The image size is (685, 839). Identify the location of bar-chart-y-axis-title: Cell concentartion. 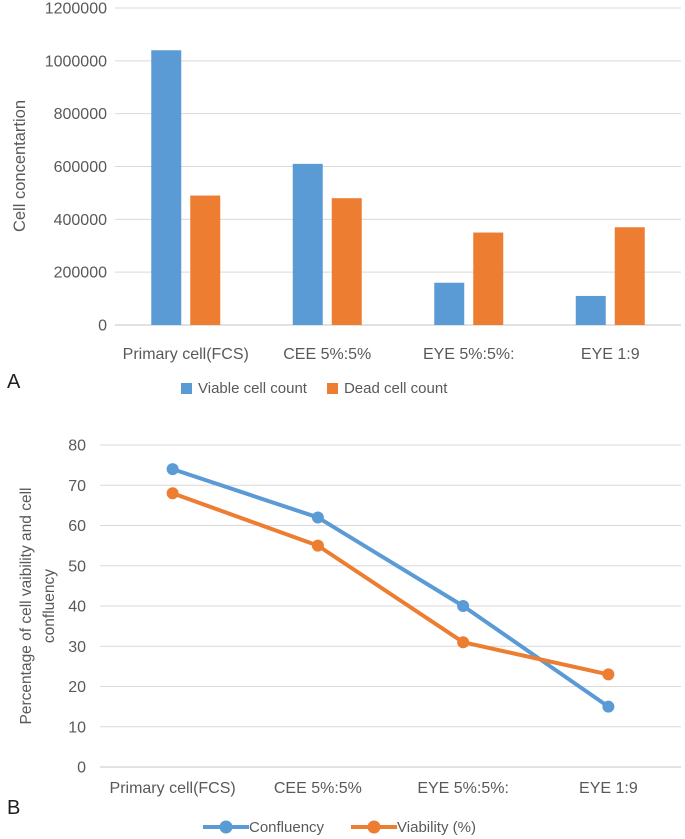
(20, 166).